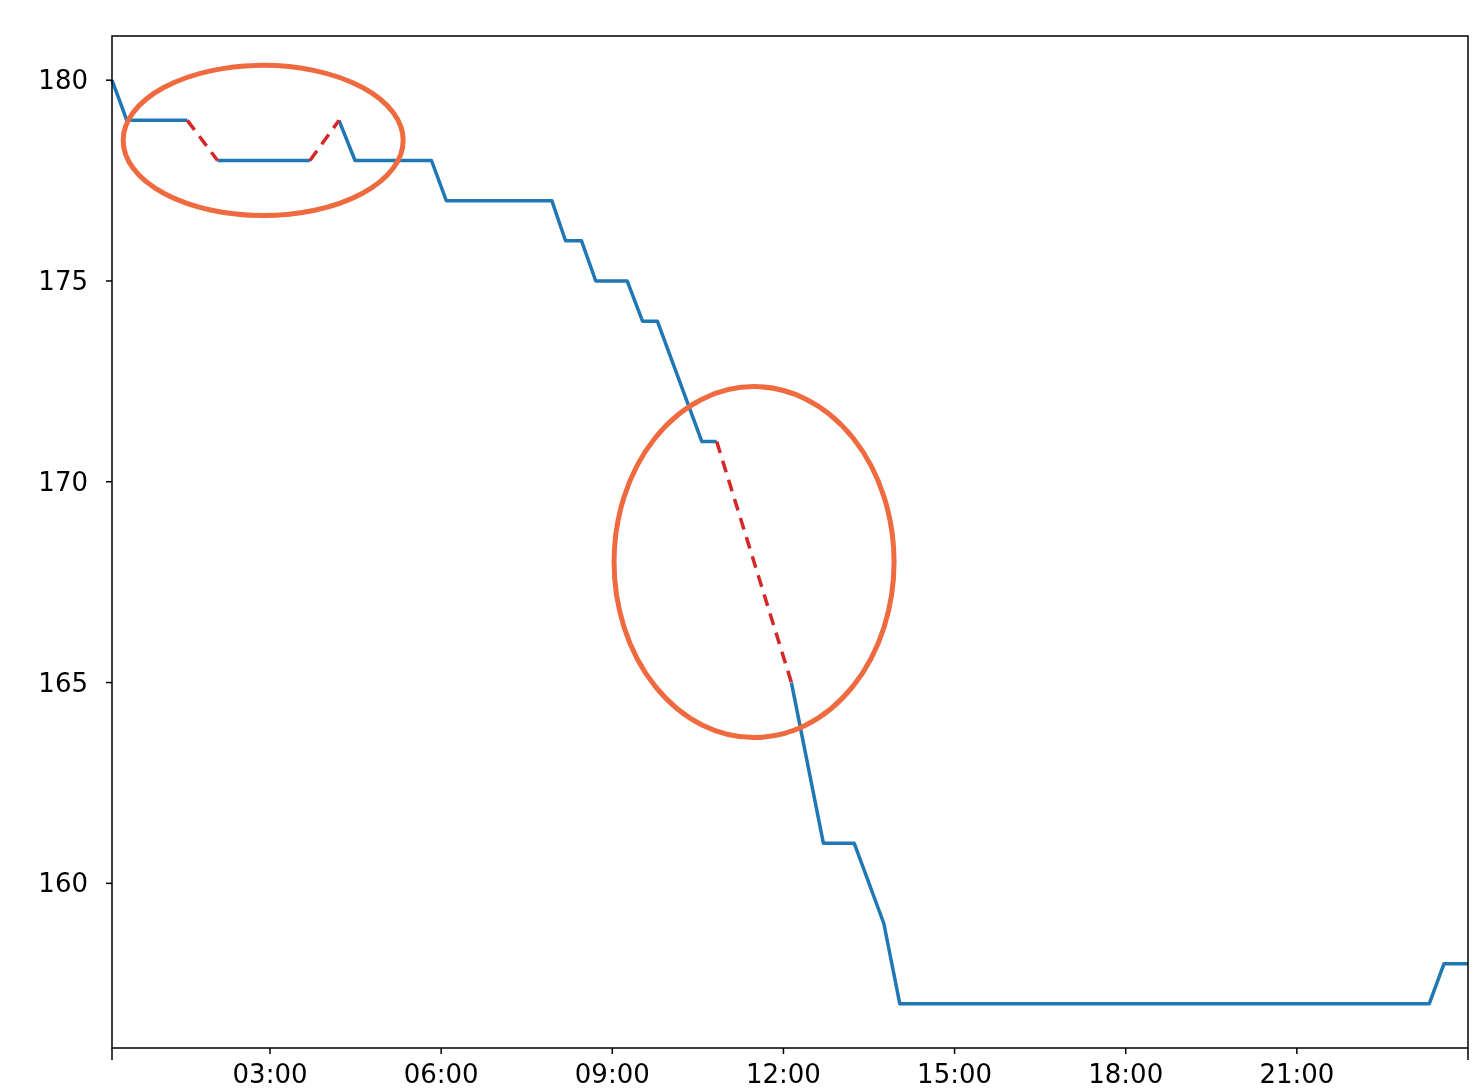  What do you see at coordinates (63, 281) in the screenshot?
I see `y-tick-label: 175` at bounding box center [63, 281].